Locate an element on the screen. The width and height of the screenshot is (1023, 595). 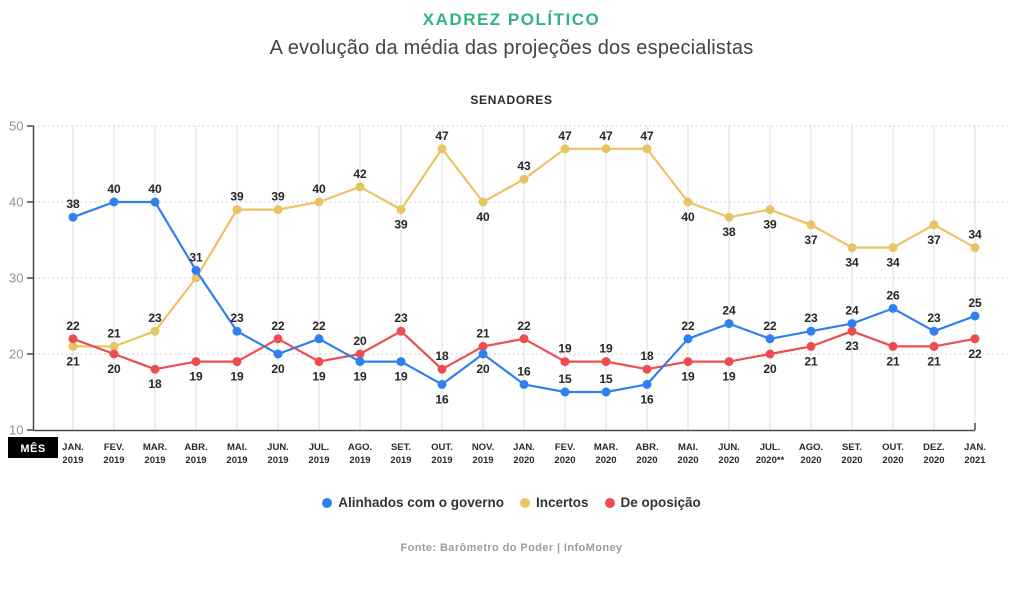
legend-item-oposicao: De oposição is located at coordinates (652, 502).